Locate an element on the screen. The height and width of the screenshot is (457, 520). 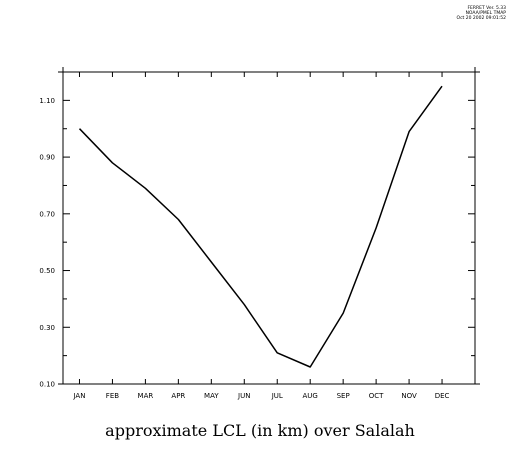
y-tick-label: 0.90 is located at coordinates (47, 158).